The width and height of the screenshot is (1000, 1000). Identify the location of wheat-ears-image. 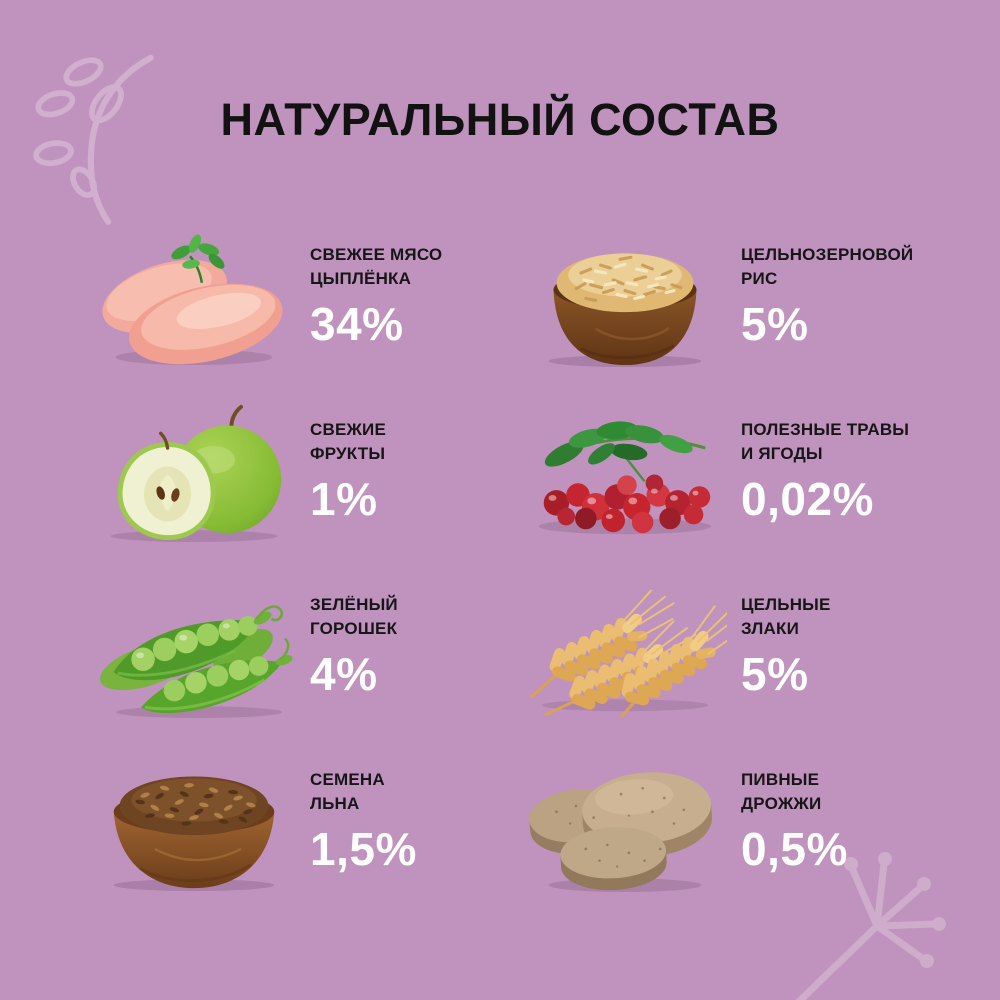
(625, 647).